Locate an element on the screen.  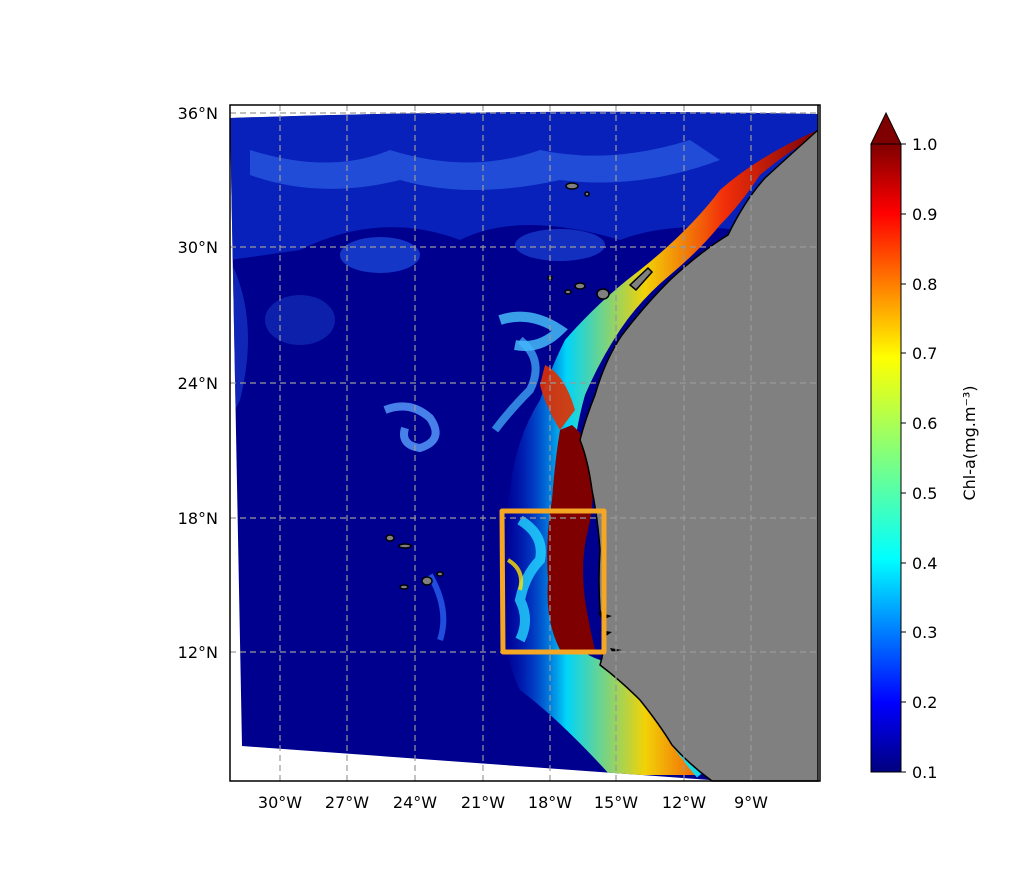
study-area-box is located at coordinates (553, 581).